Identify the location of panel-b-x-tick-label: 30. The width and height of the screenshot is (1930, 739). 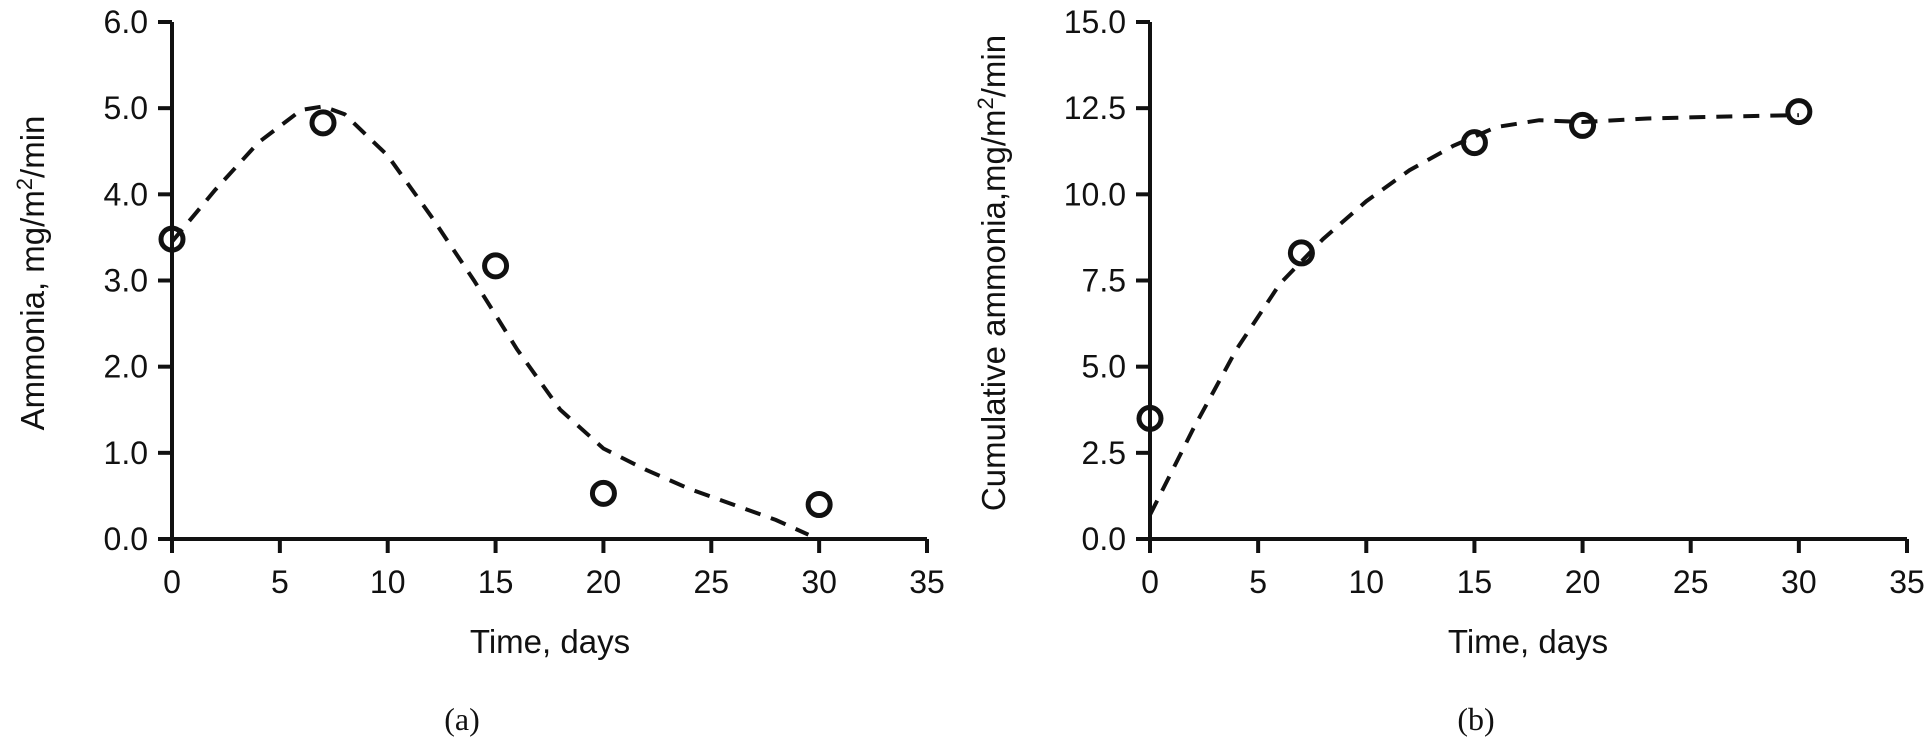
(1799, 582).